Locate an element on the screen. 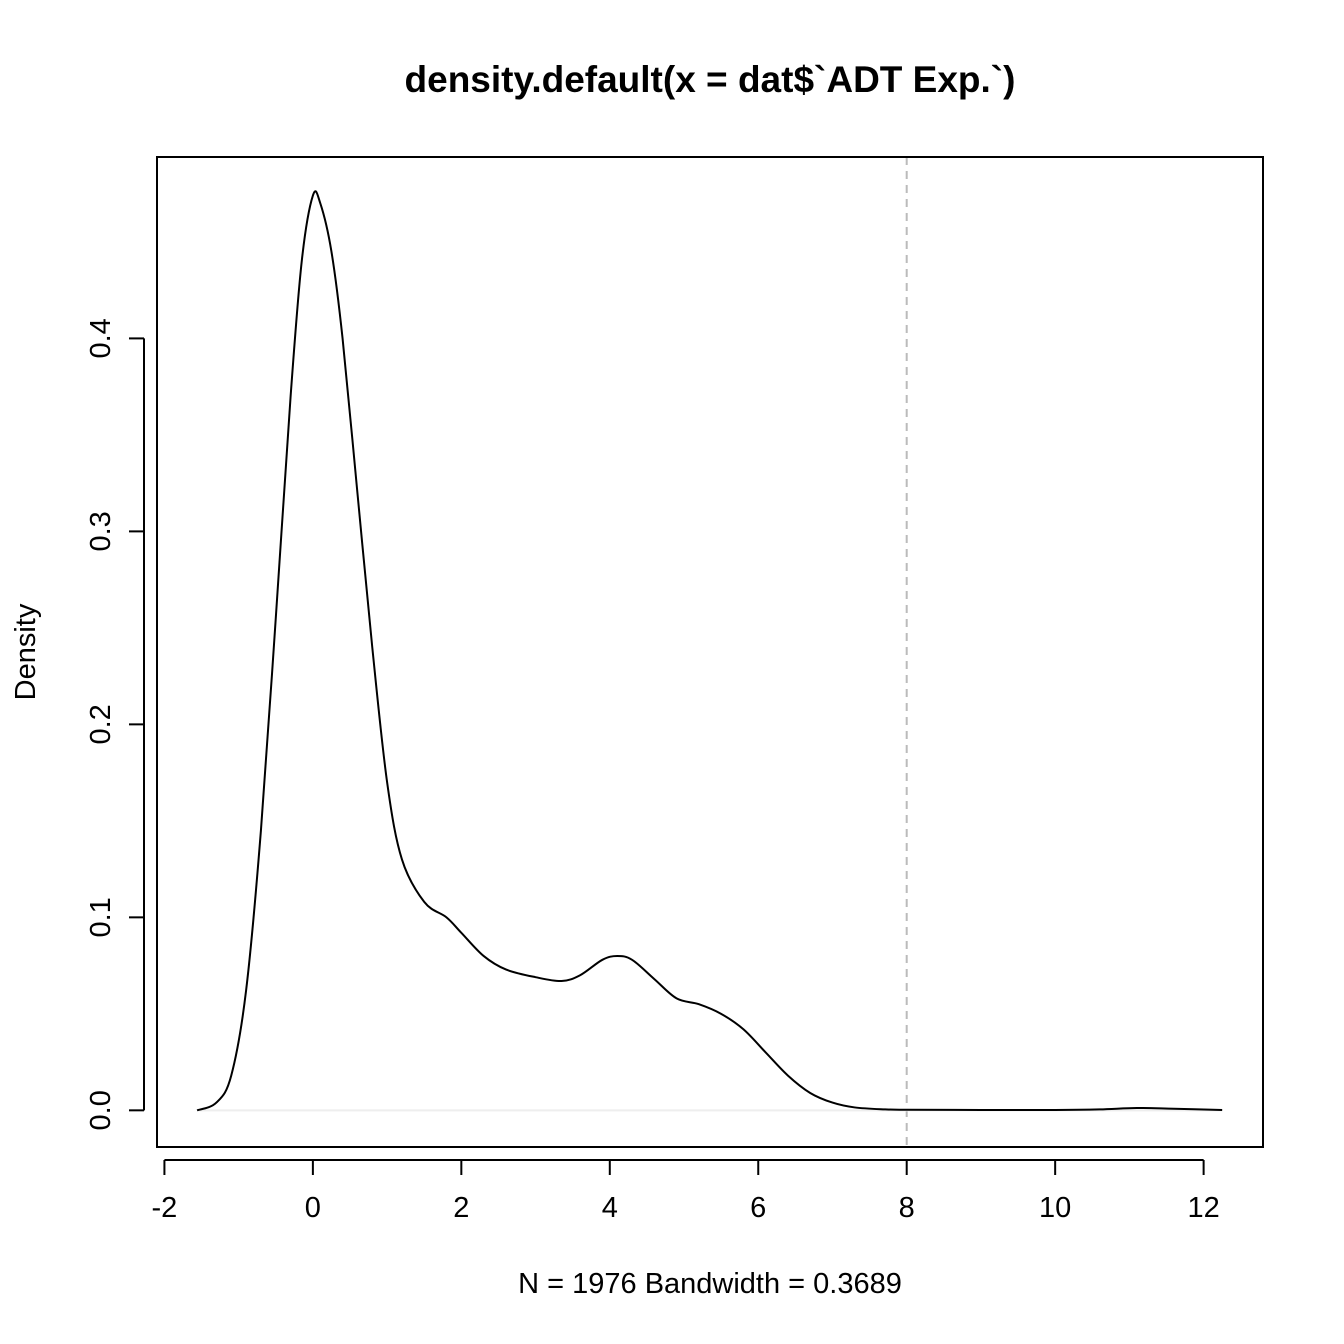 Image resolution: width=1344 pixels, height=1344 pixels. x-tick-label: 10 is located at coordinates (1055, 1208).